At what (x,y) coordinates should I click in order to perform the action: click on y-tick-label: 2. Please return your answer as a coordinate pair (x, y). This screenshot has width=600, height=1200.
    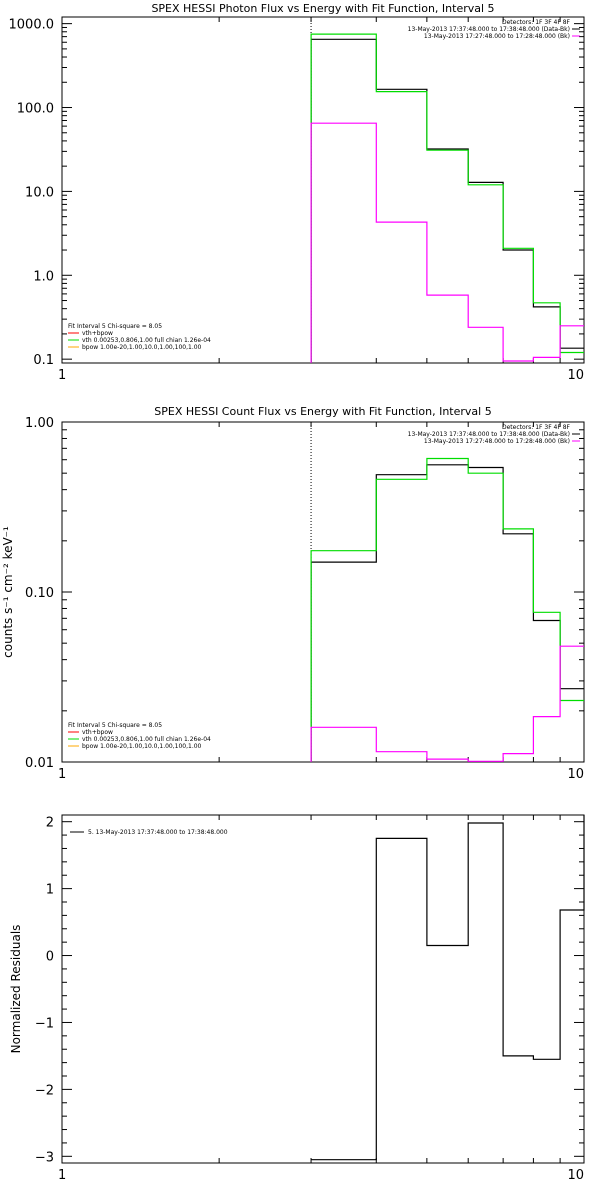
    Looking at the image, I should click on (50, 823).